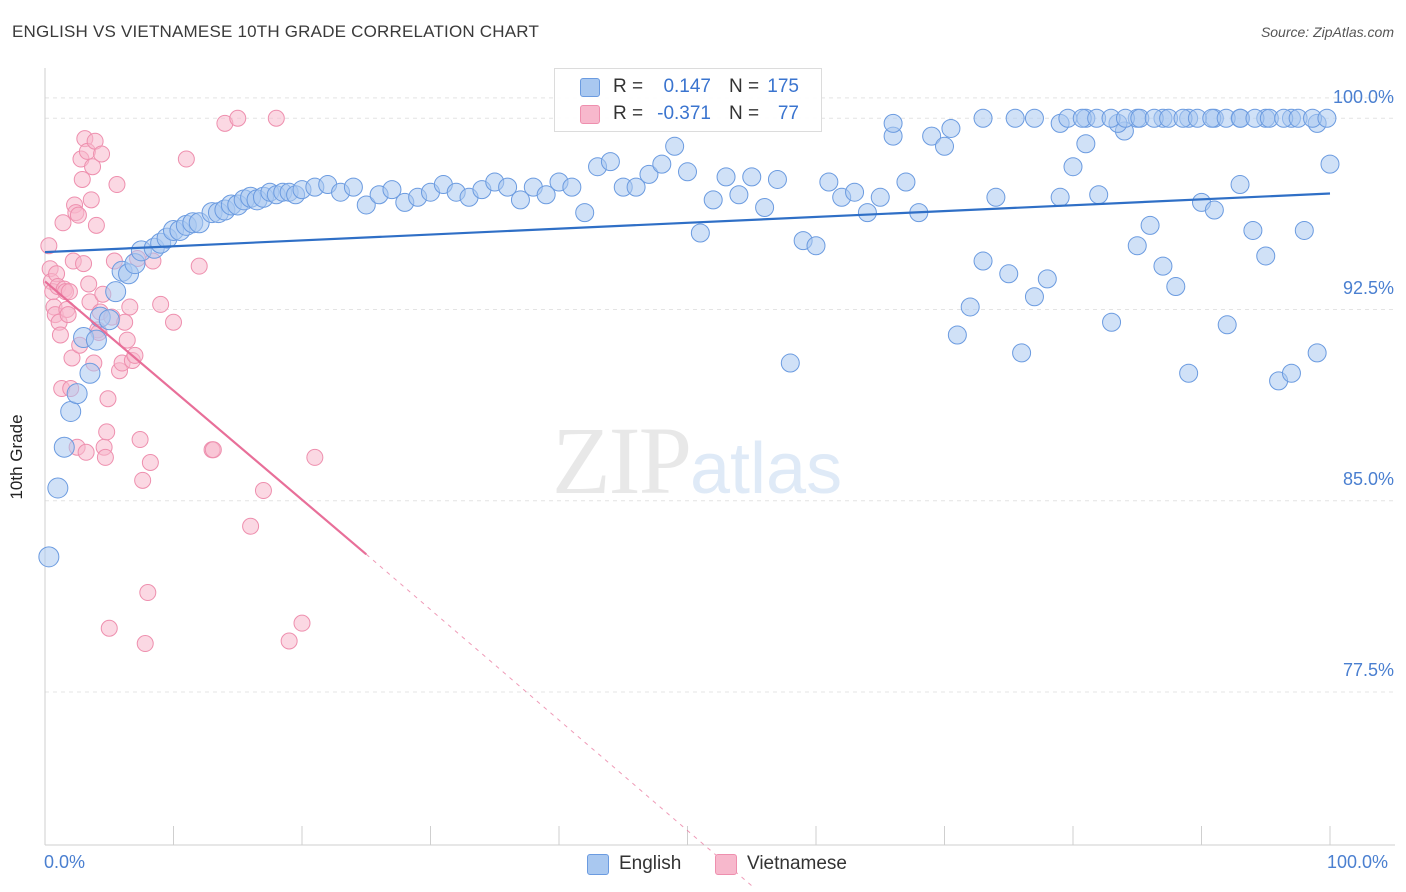  I want to click on watermark-atlas: atlas, so click(766, 469).